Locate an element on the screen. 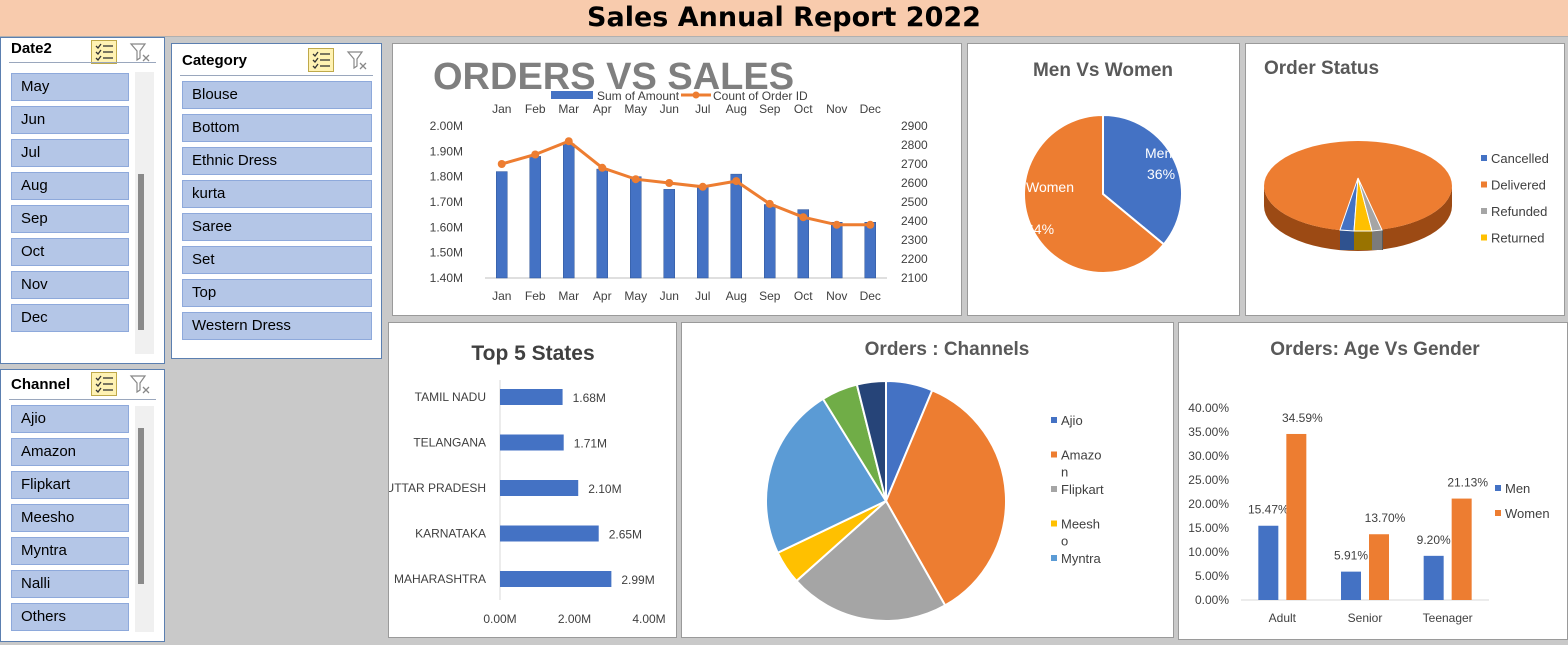 This screenshot has width=1568, height=645. pie-slice is located at coordinates (826, 476).